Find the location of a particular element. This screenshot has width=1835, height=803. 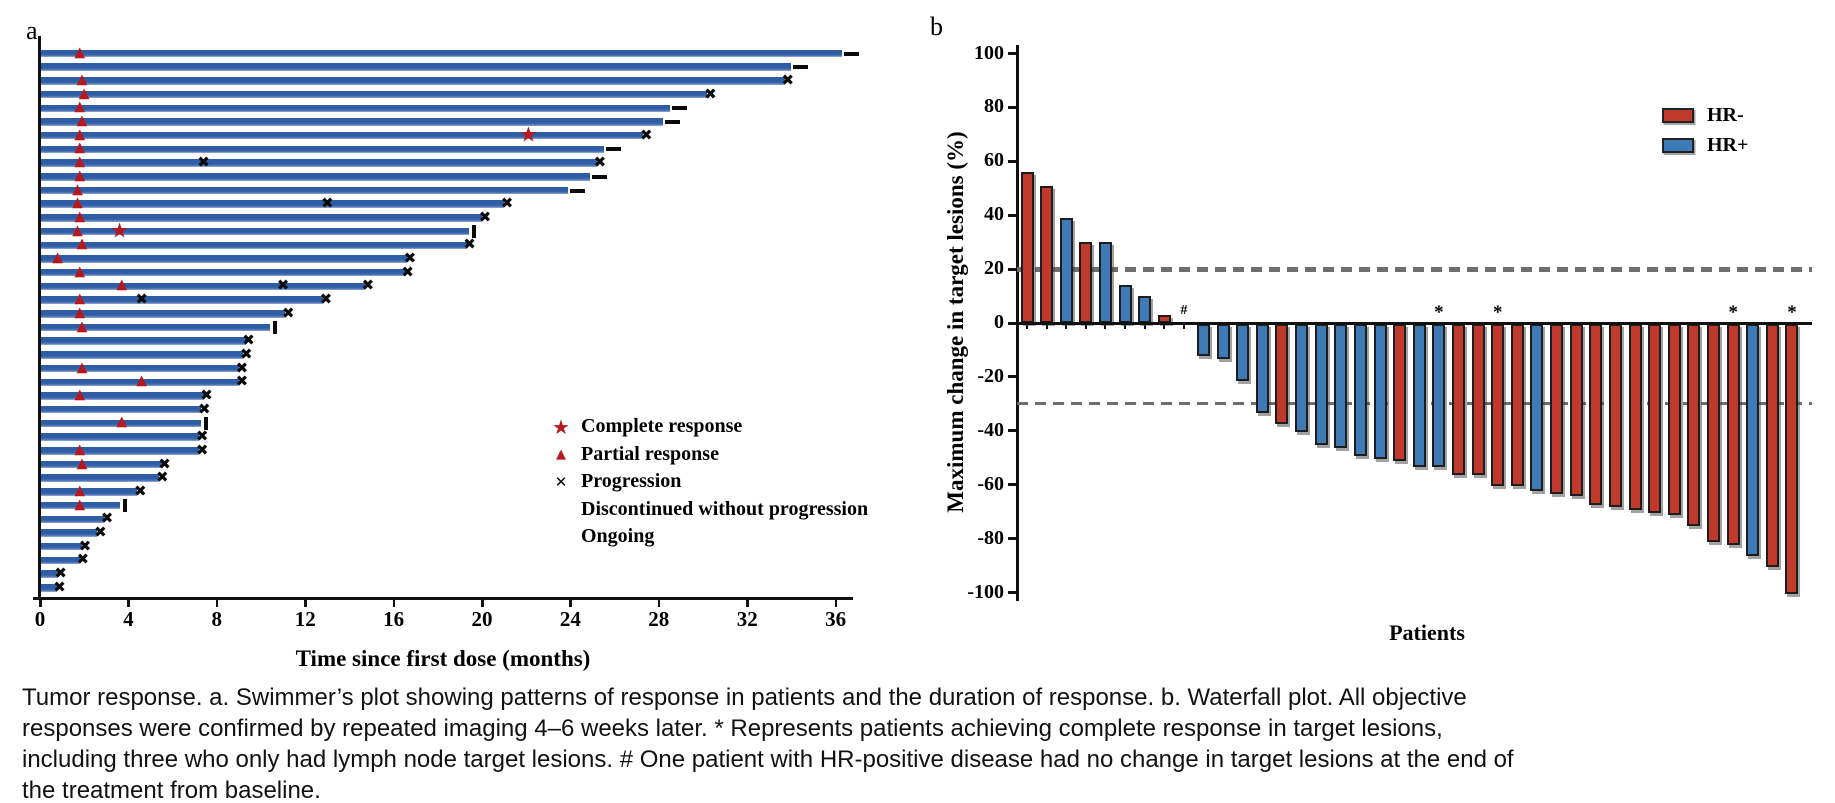

b-y-tick-label: -40 is located at coordinates (990, 429).